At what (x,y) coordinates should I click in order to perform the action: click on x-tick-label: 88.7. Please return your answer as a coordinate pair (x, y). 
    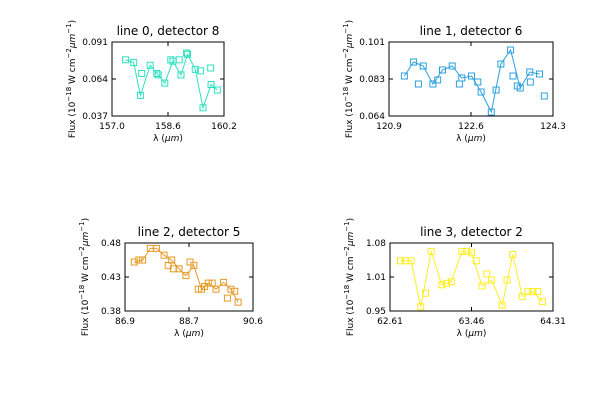
    Looking at the image, I should click on (189, 322).